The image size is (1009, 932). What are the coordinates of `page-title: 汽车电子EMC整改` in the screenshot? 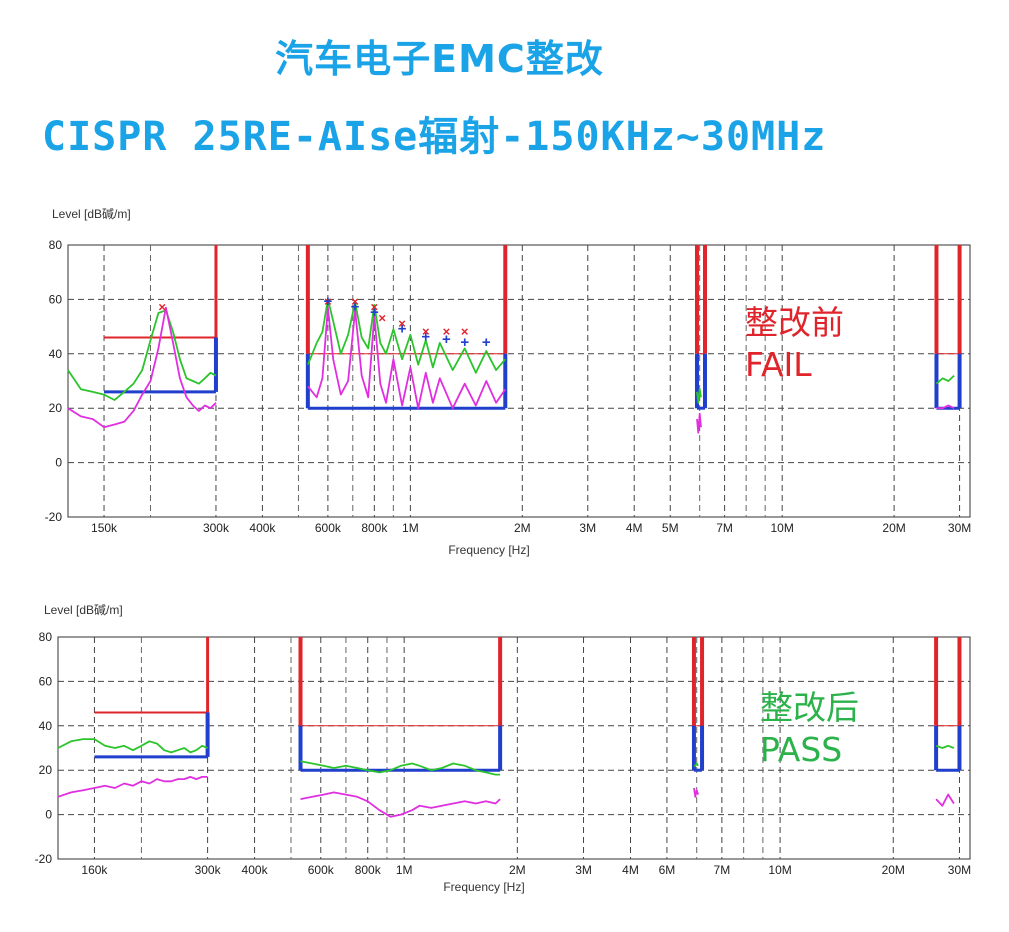 It's located at (439, 59).